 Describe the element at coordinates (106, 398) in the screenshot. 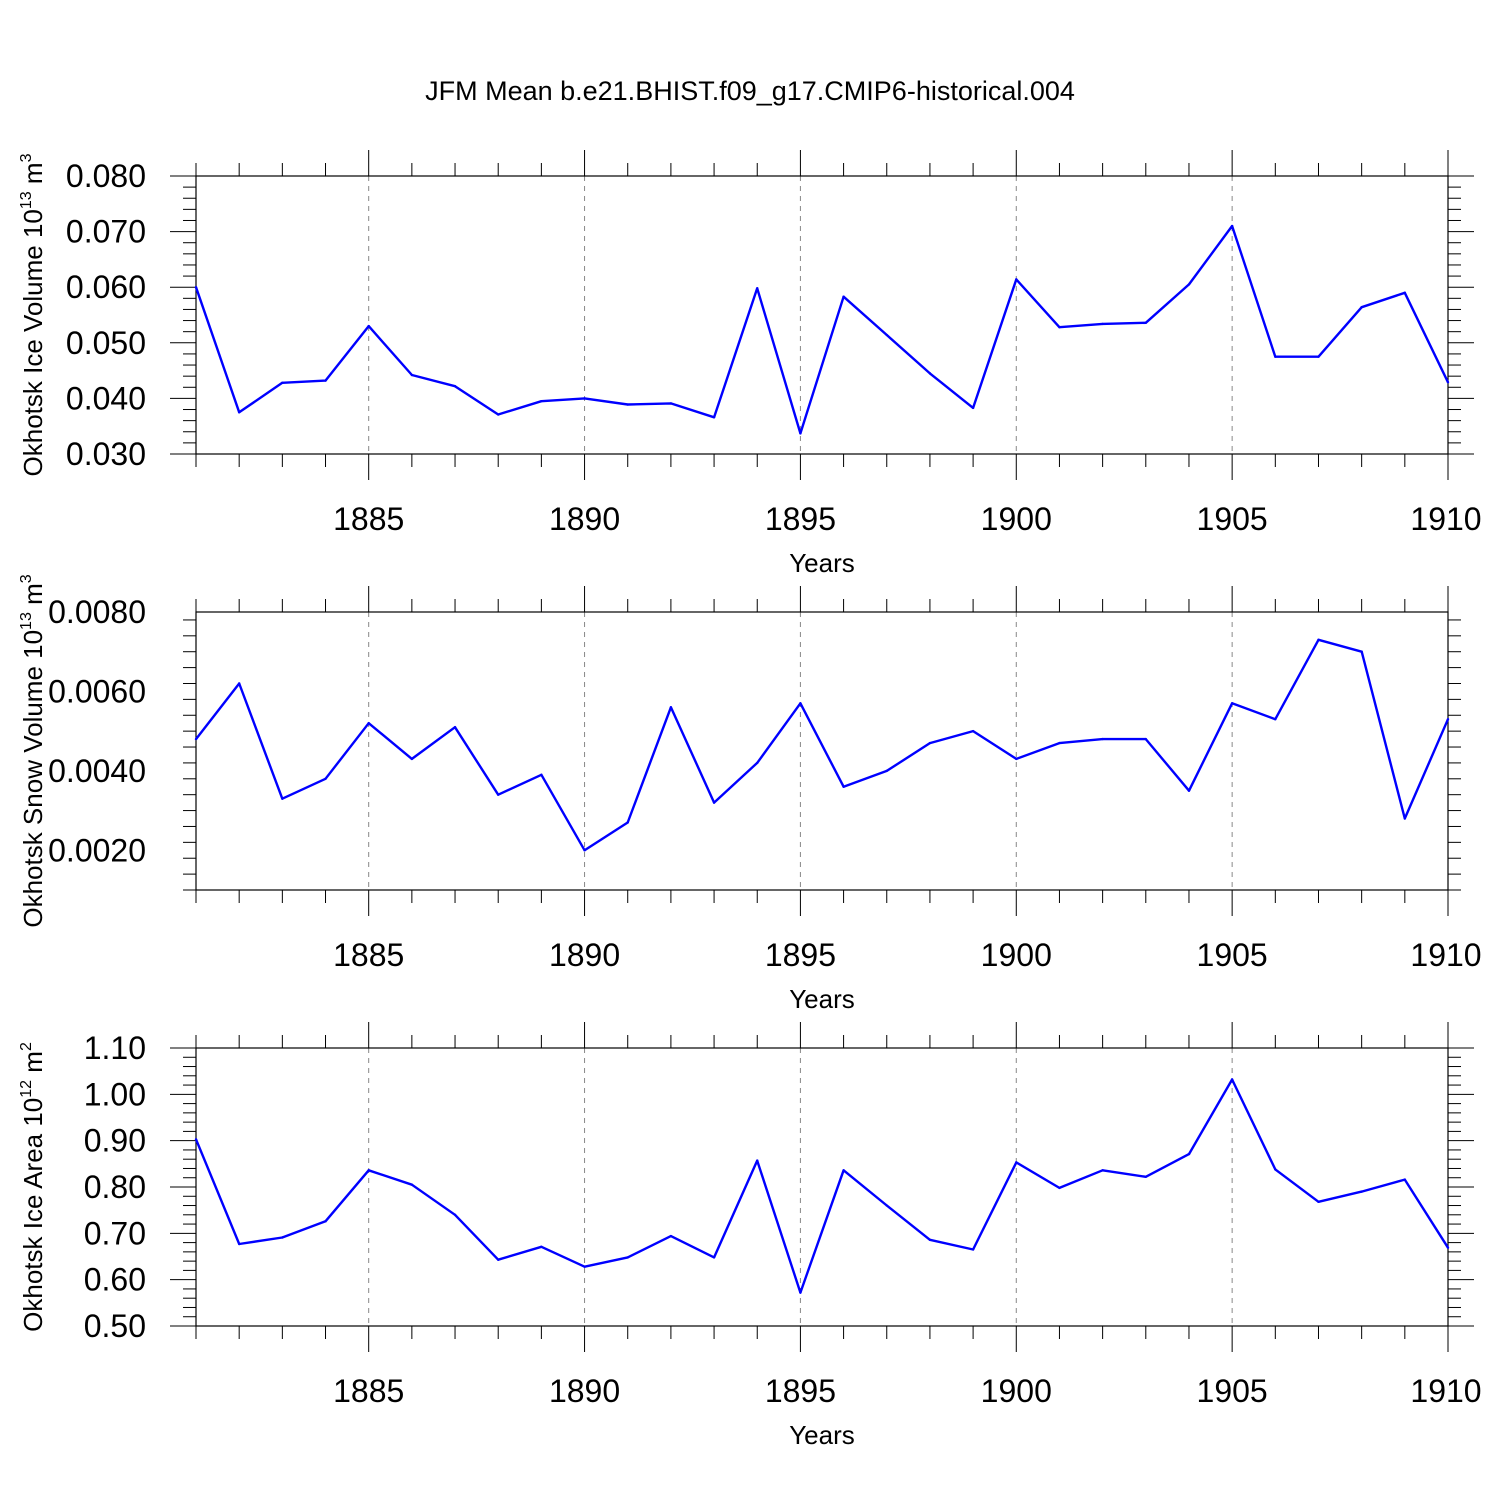

I see `y-tick-label: 0.040` at that location.